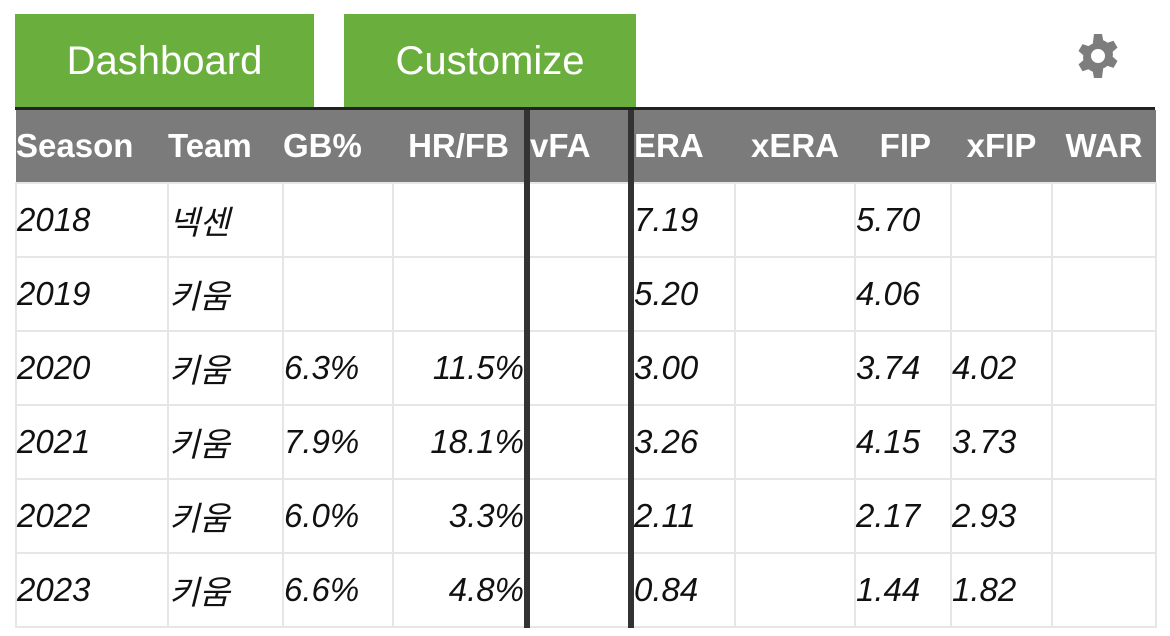 Image resolution: width=1170 pixels, height=636 pixels. I want to click on fip-cell: 1.44, so click(903, 590).